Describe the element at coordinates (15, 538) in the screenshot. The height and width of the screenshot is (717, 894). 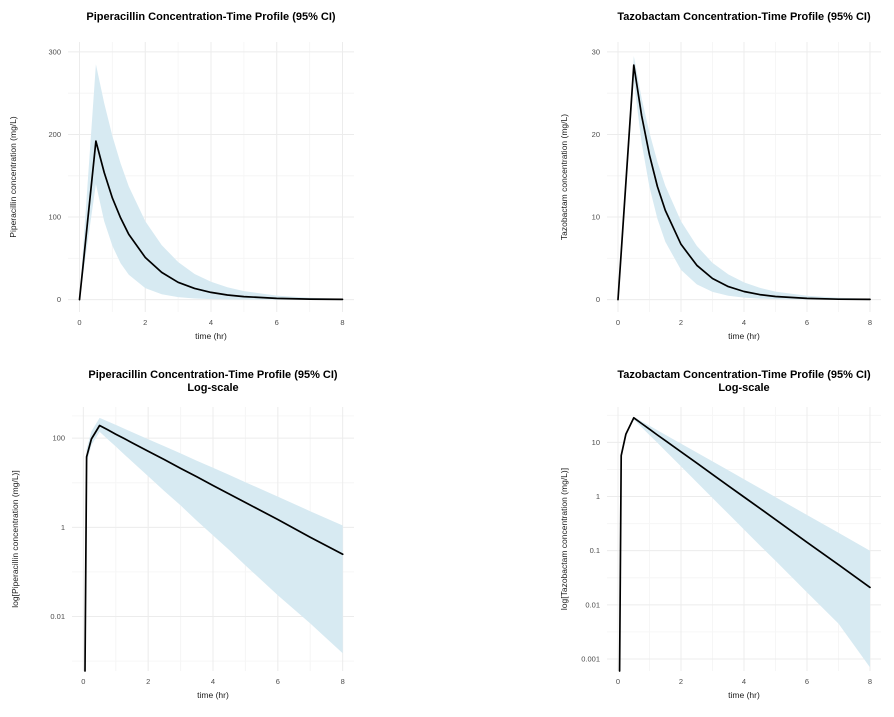
I see `y-axis-label: log[Piperacillin concentration (mg/L)]` at that location.